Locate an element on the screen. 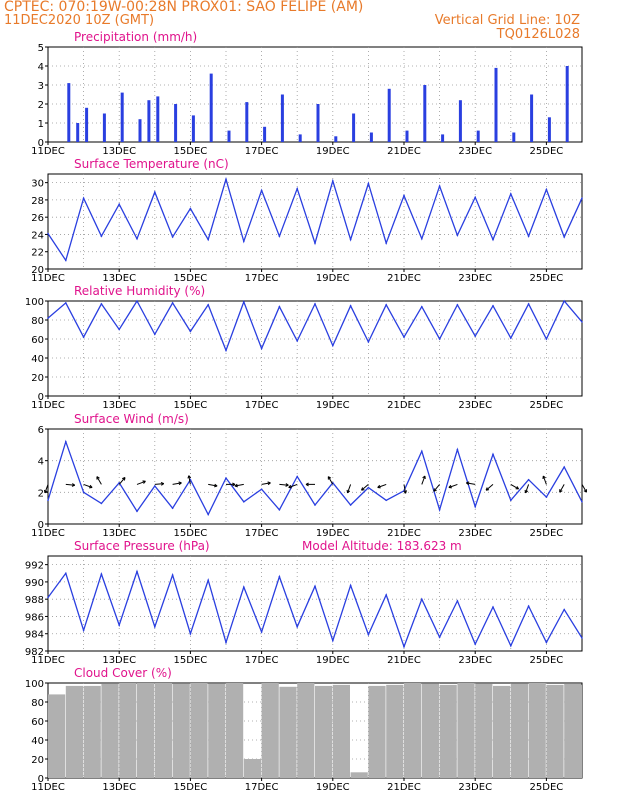 This screenshot has height=800, width=618. y-tick-label: 30 is located at coordinates (37, 184).